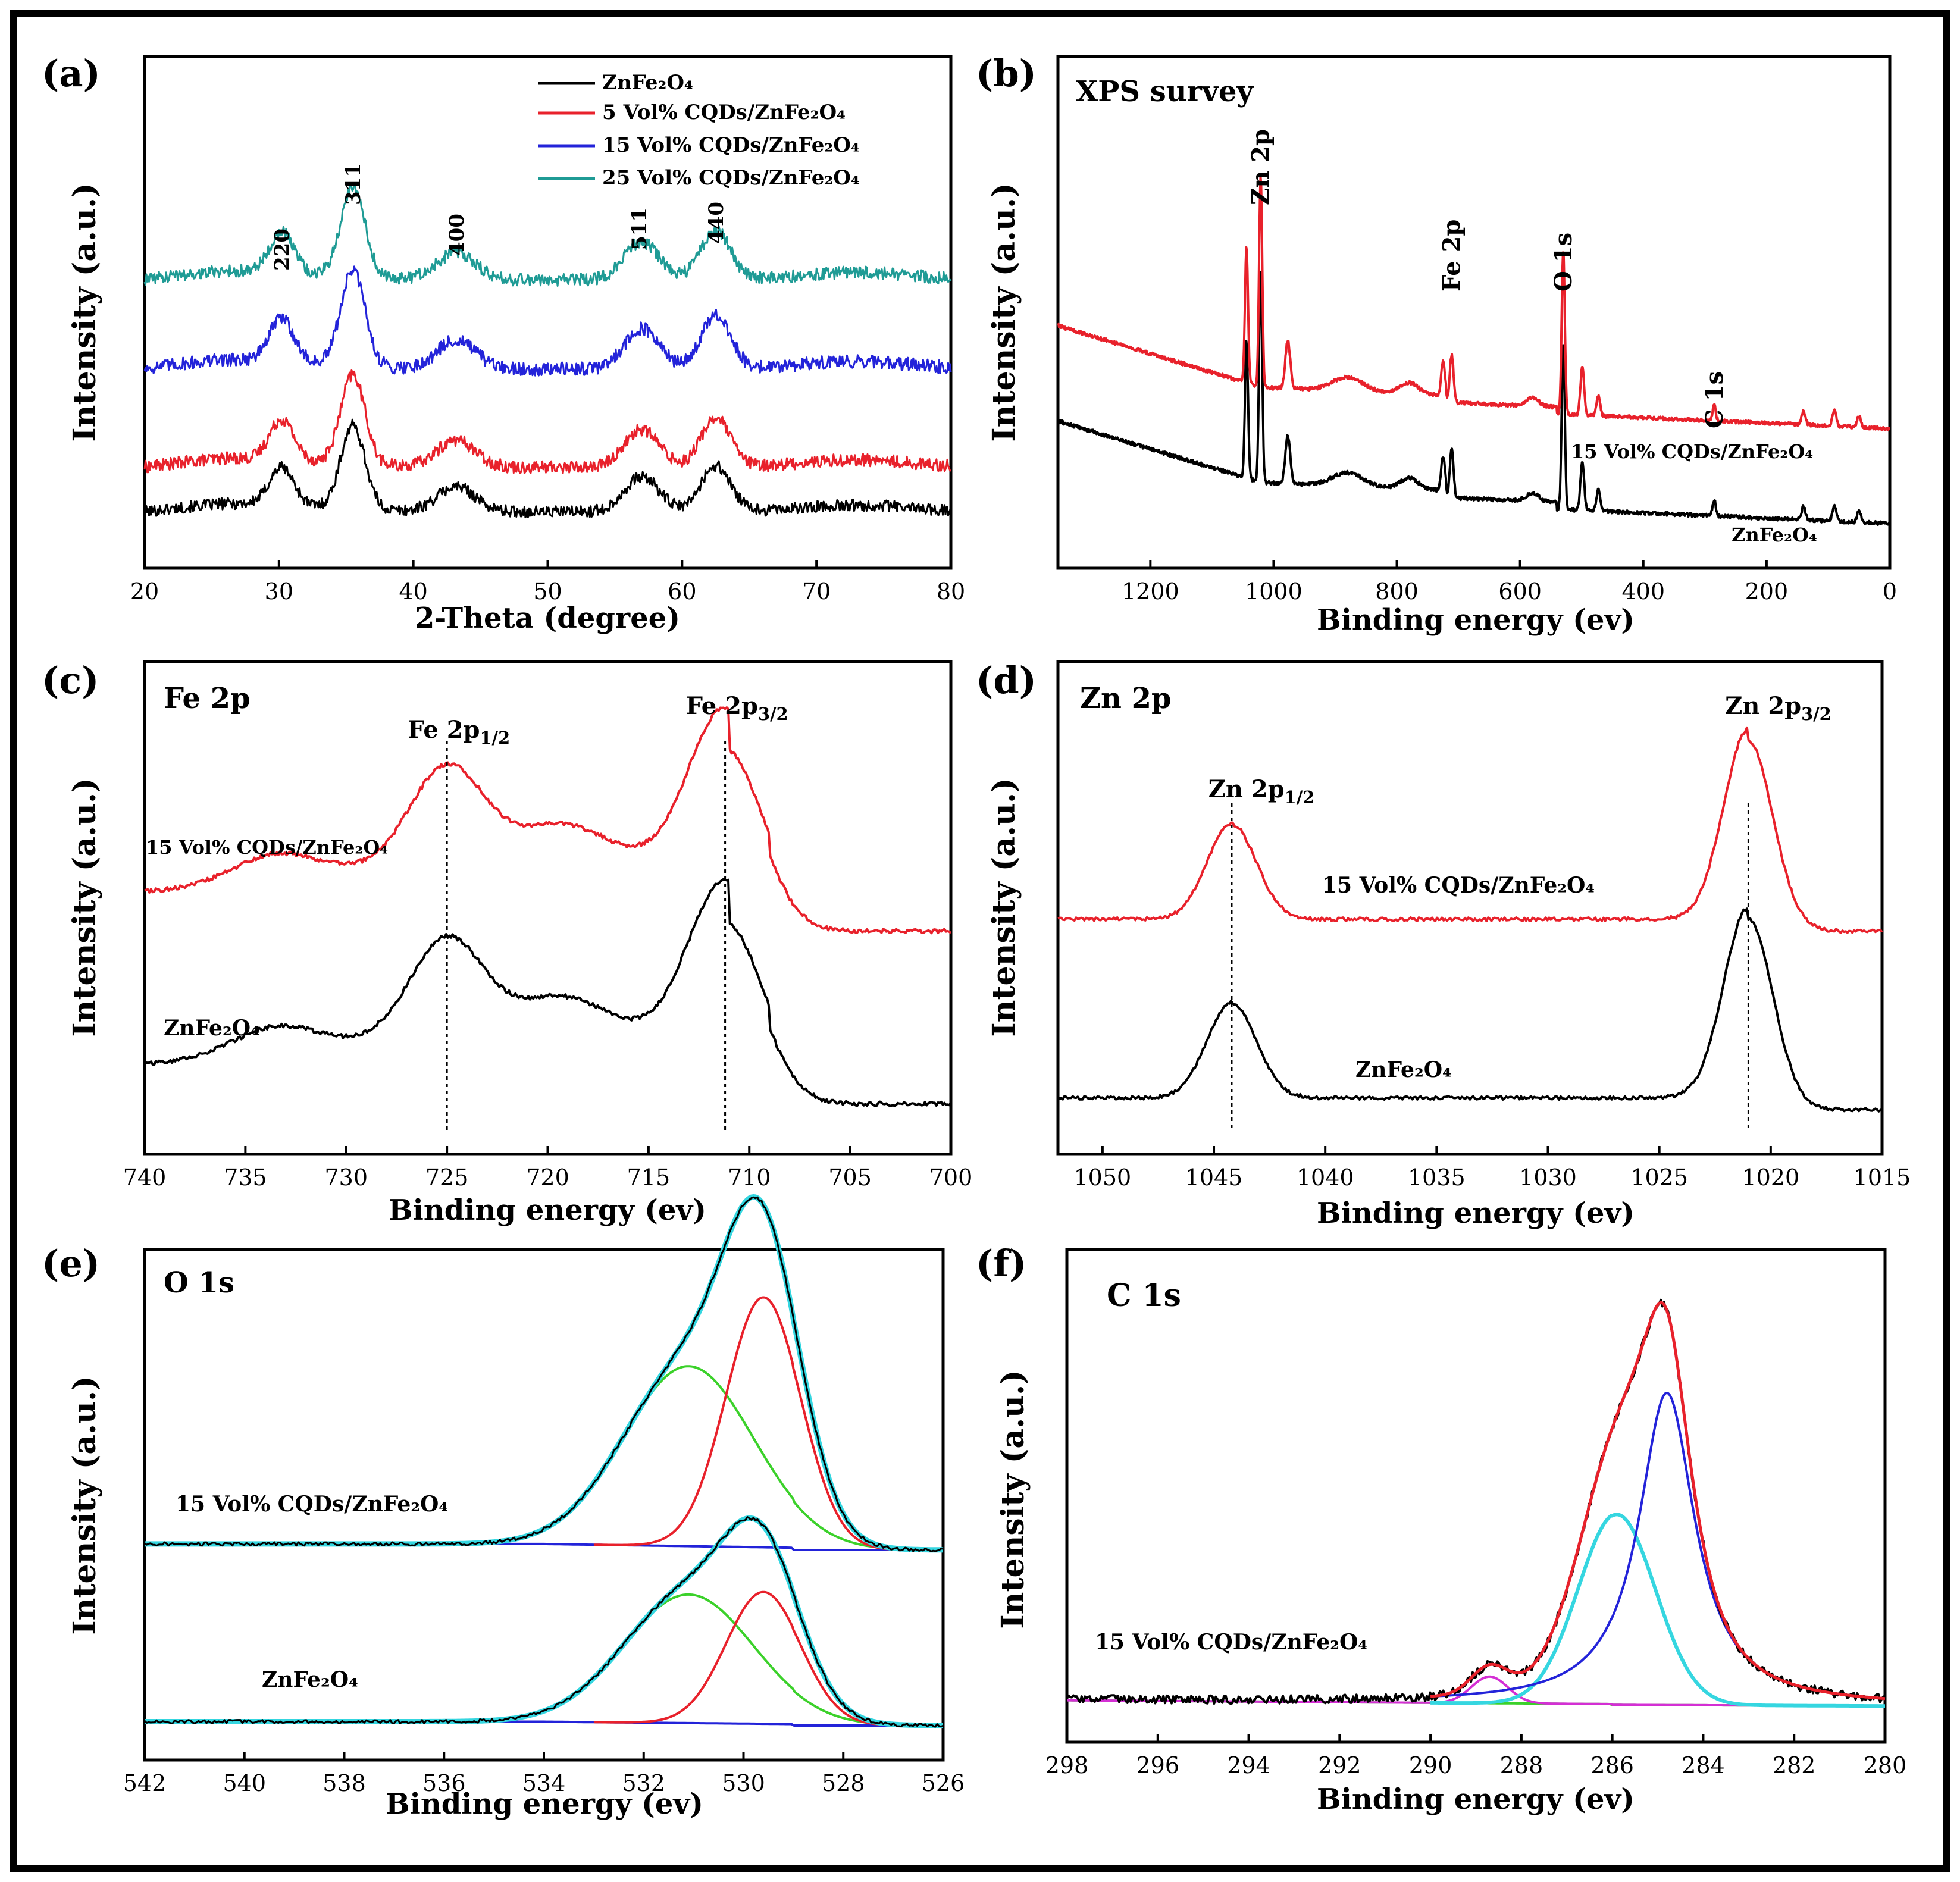 The height and width of the screenshot is (1882, 1960). I want to click on x-tick-label-8: 526, so click(943, 1783).